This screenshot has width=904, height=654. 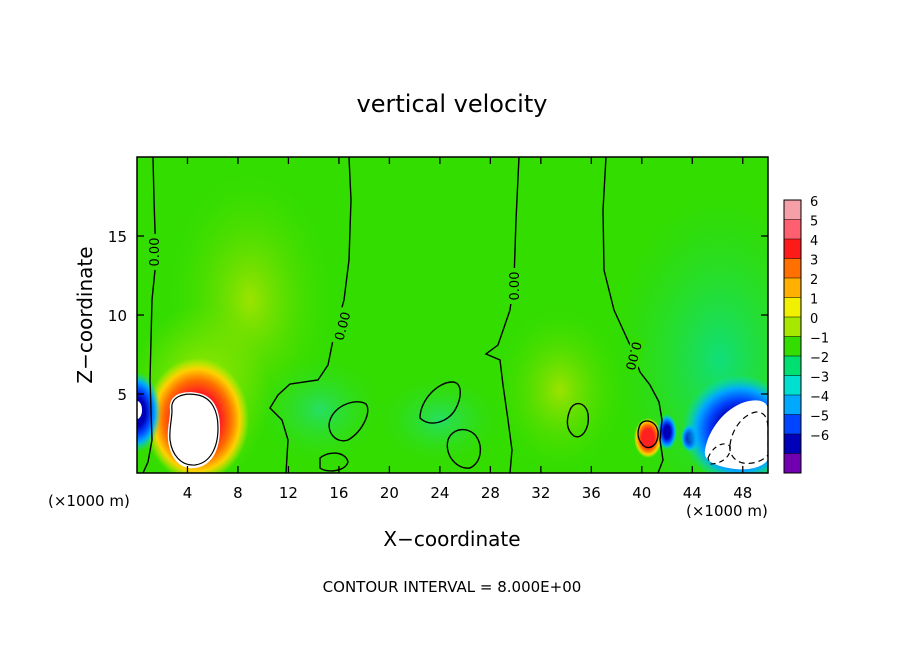 I want to click on contour-zero-right, so click(x=633, y=315).